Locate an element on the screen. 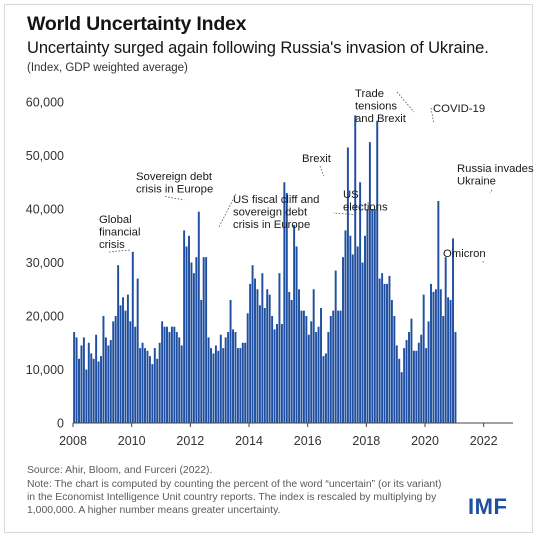 The image size is (539, 539). y-tick-label: 10,000 is located at coordinates (45, 370).